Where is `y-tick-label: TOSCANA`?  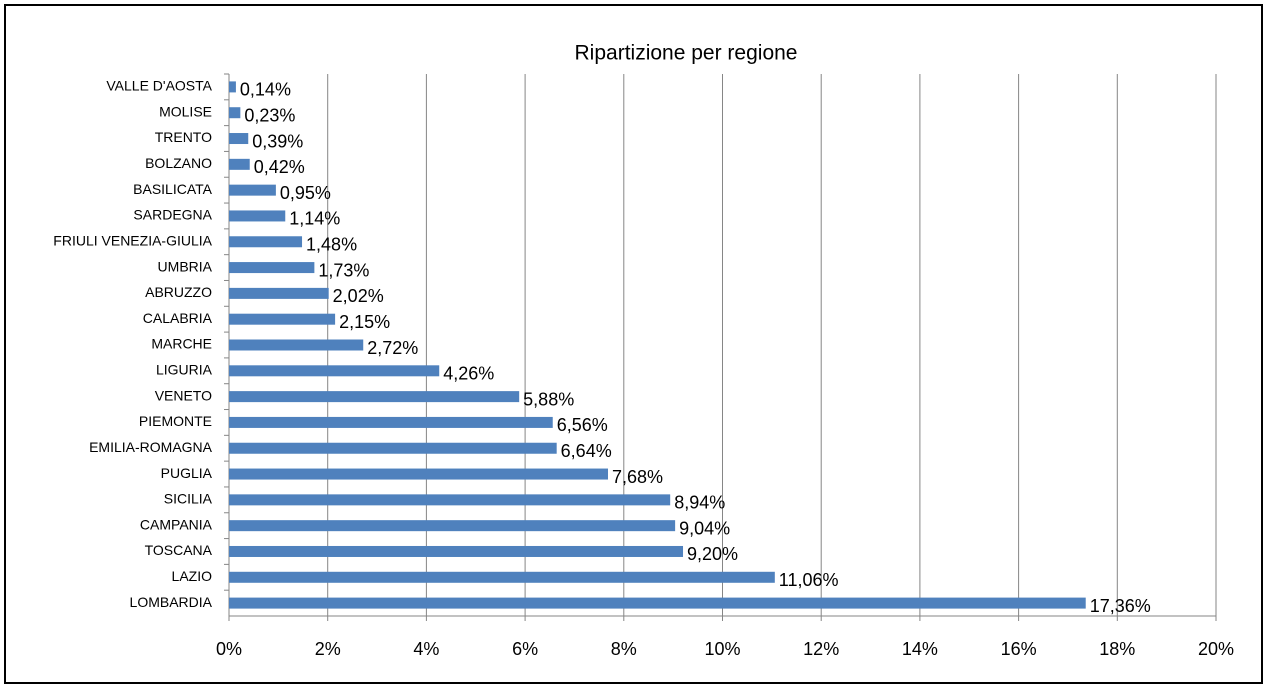 y-tick-label: TOSCANA is located at coordinates (179, 550).